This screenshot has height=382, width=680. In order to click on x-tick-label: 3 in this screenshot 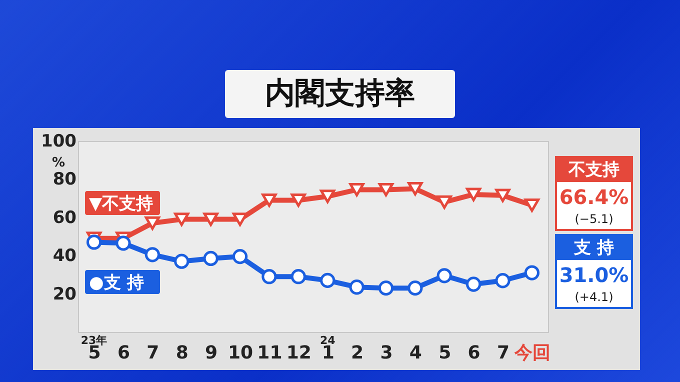, I will do `click(386, 353)`.